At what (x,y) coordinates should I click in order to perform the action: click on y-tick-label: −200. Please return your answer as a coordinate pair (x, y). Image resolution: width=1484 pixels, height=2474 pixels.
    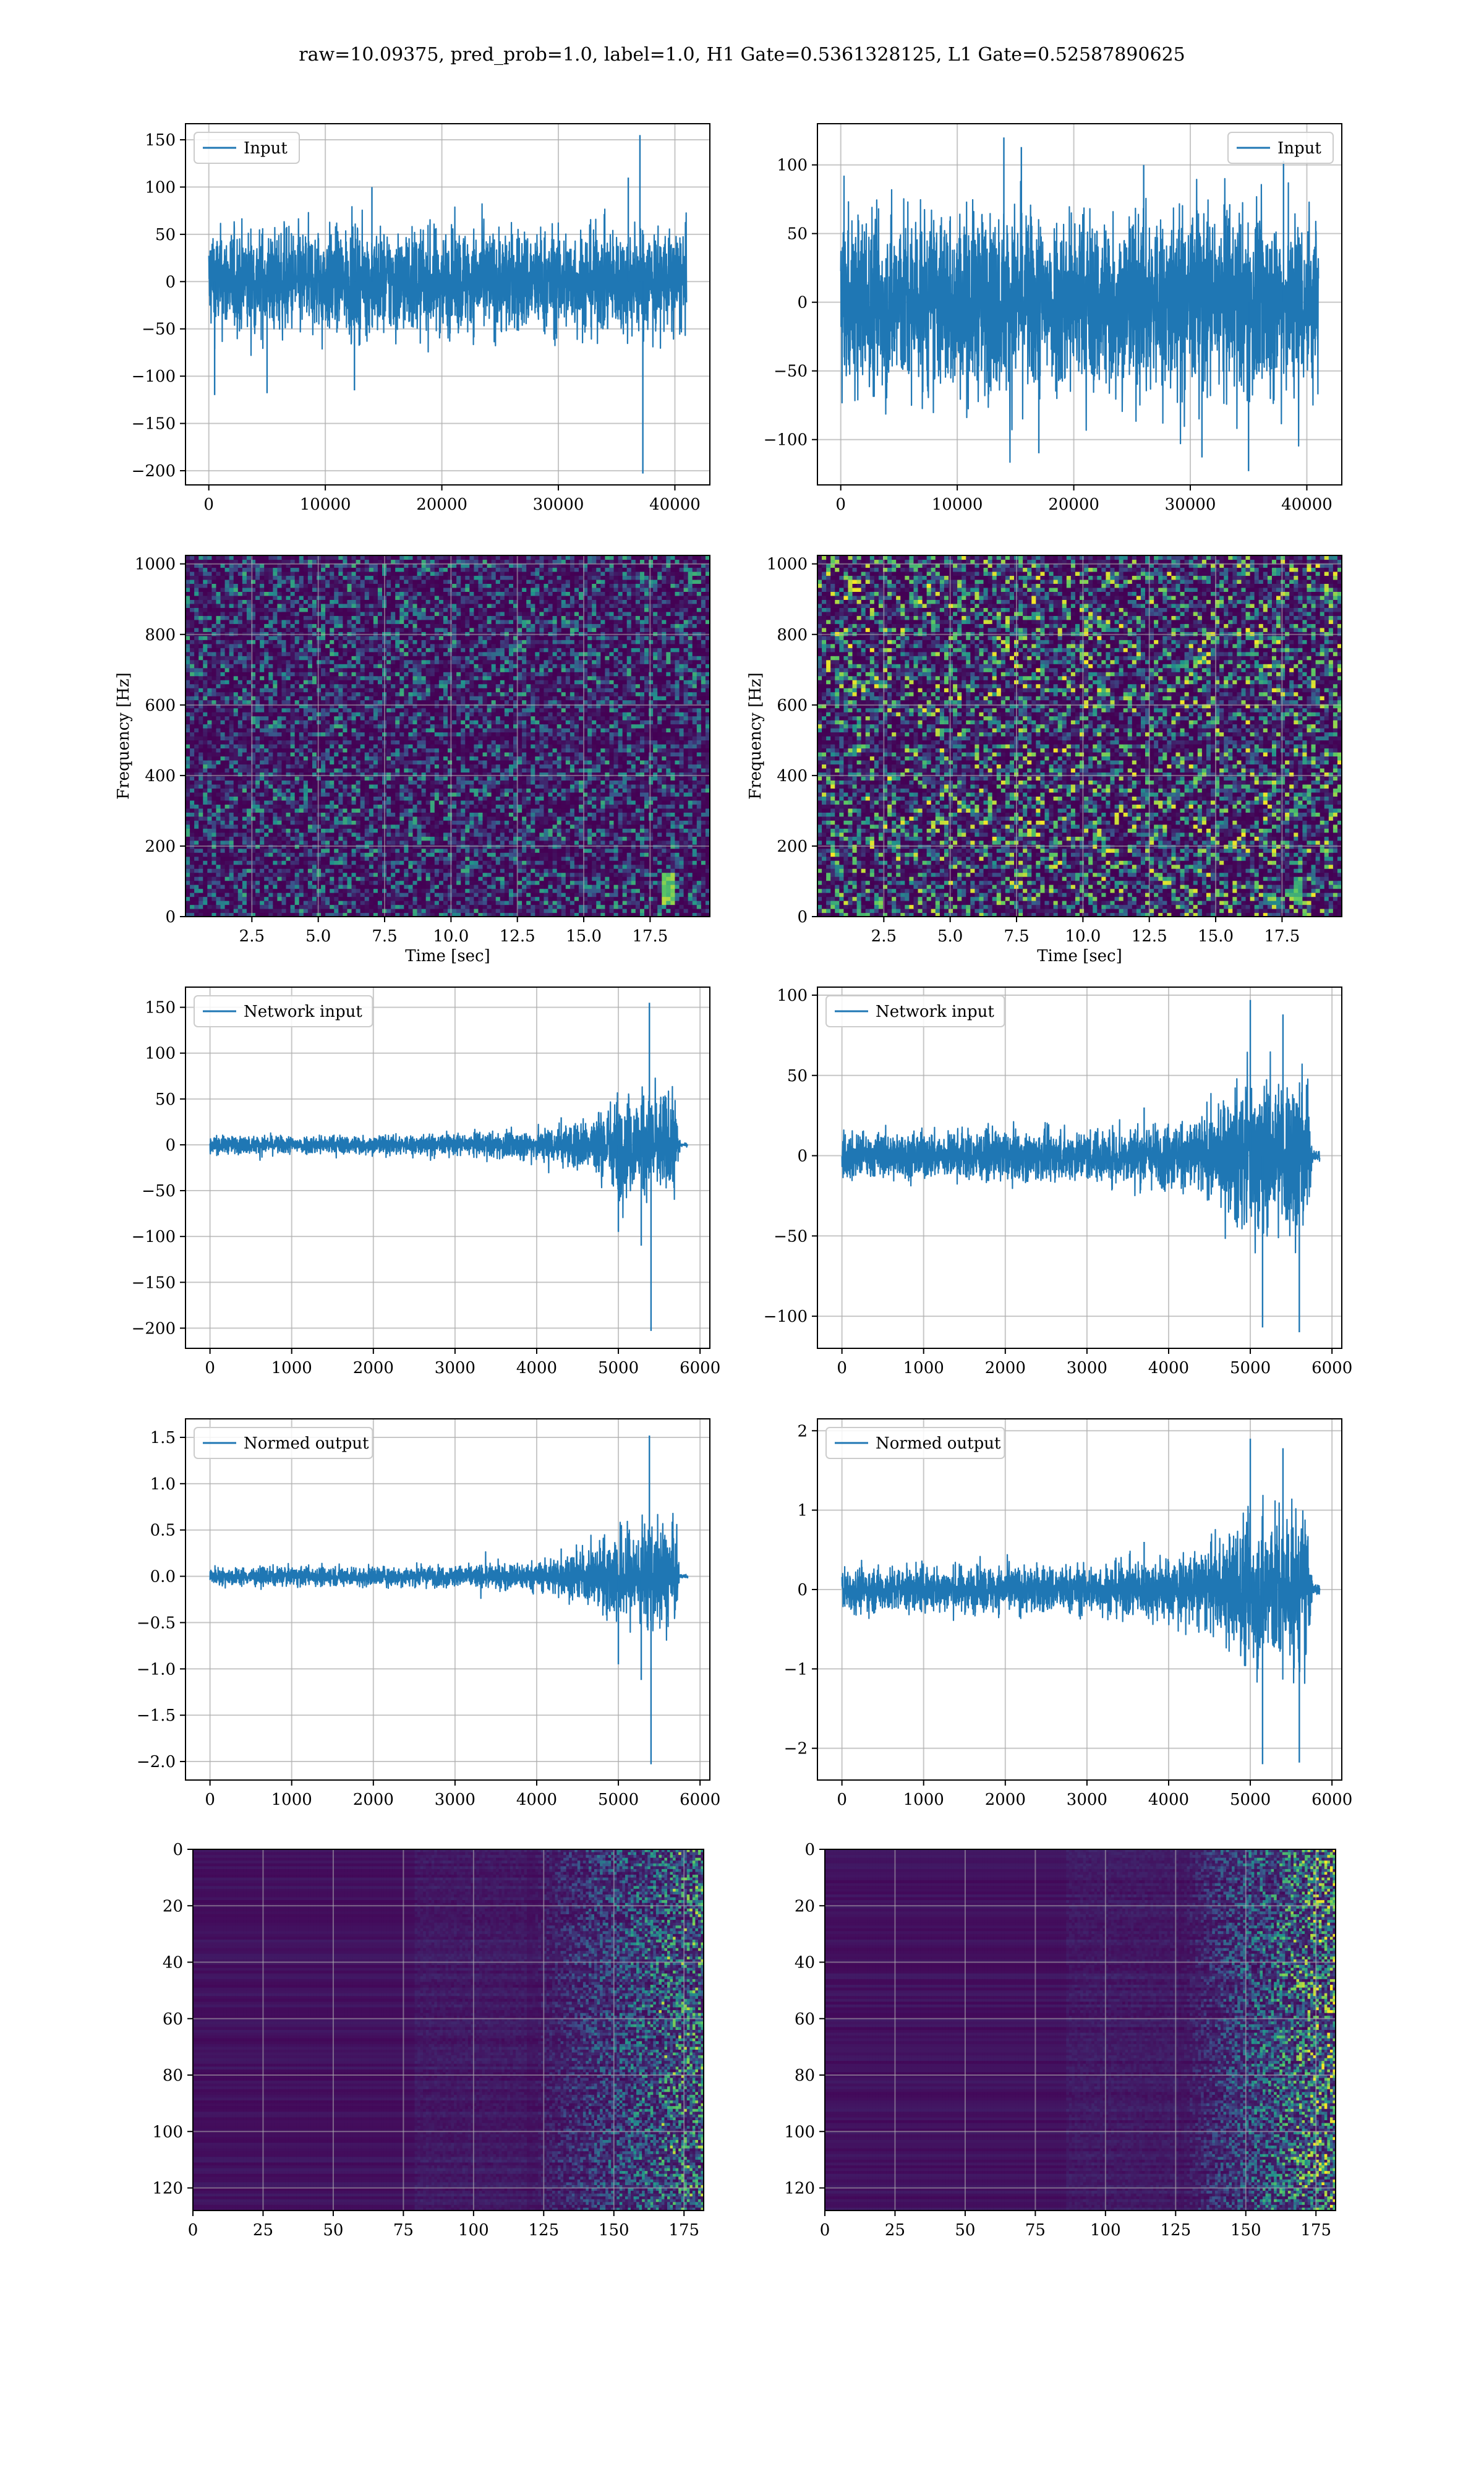
    Looking at the image, I should click on (154, 471).